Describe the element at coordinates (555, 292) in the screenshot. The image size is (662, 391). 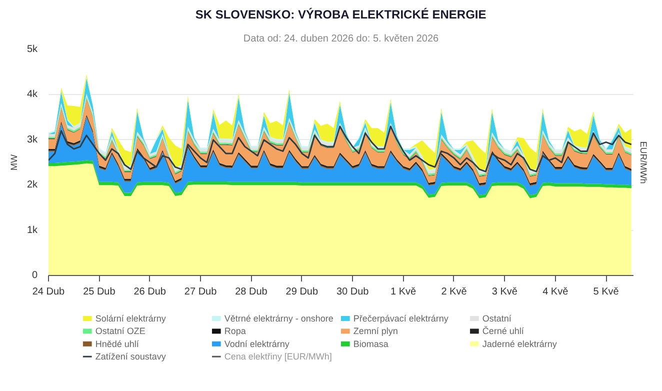
I see `x-tick-label: 4 Kvě` at that location.